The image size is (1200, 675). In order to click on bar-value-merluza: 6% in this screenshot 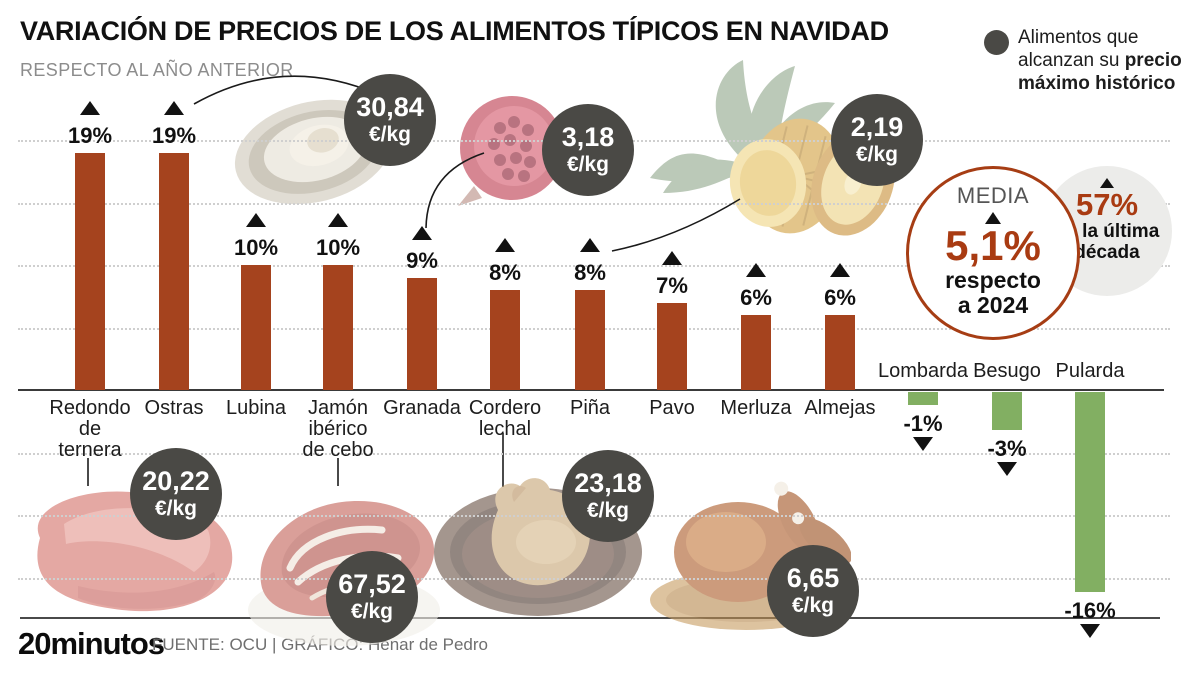, I will do `click(756, 297)`.